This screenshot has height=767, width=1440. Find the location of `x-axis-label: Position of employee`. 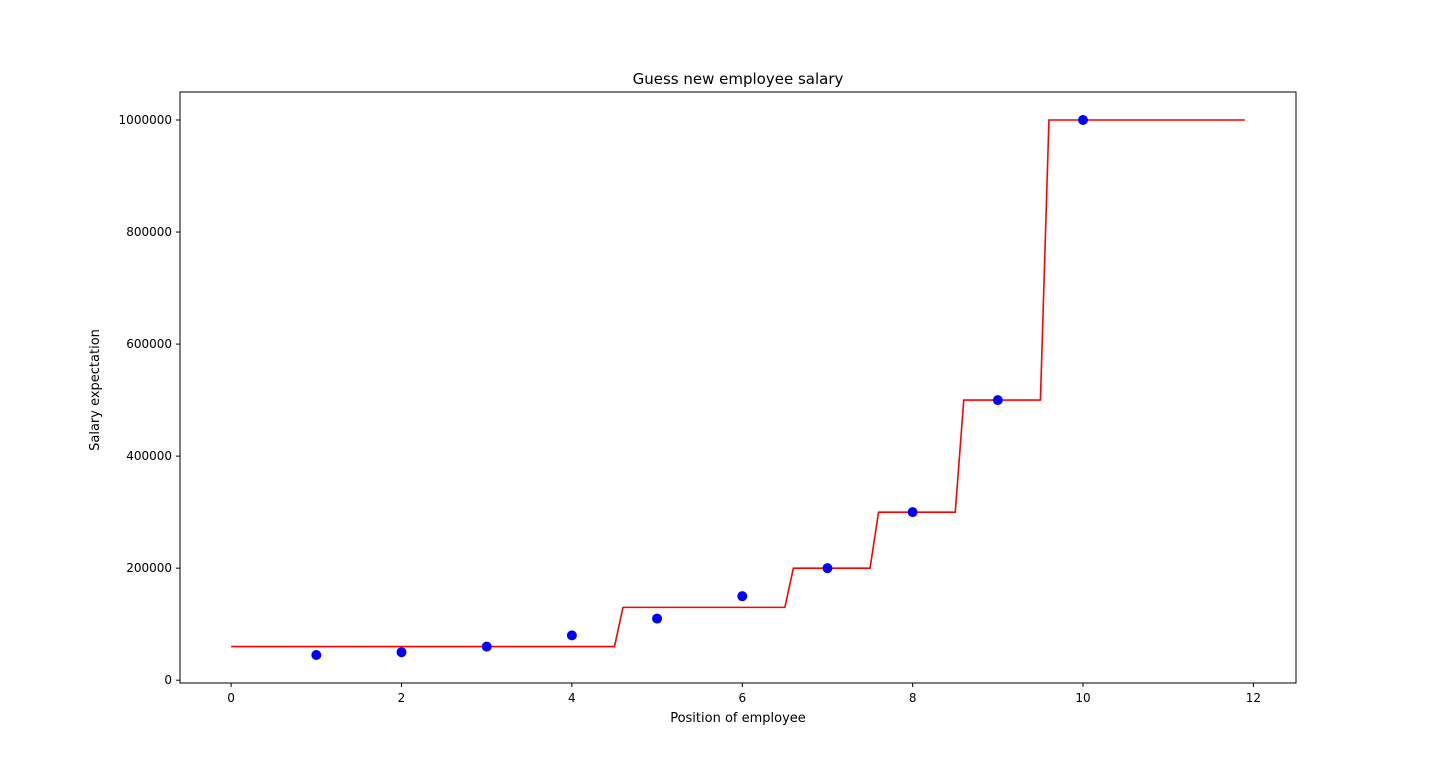

x-axis-label: Position of employee is located at coordinates (738, 718).